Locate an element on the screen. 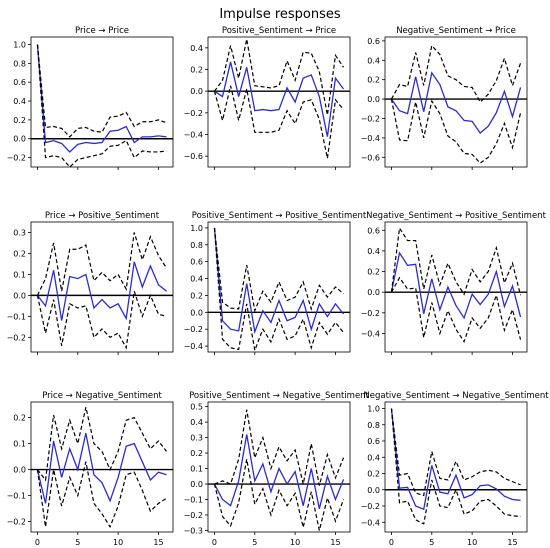 Image resolution: width=550 pixels, height=548 pixels. panel-title: Positive_Sentiment → Price is located at coordinates (279, 31).